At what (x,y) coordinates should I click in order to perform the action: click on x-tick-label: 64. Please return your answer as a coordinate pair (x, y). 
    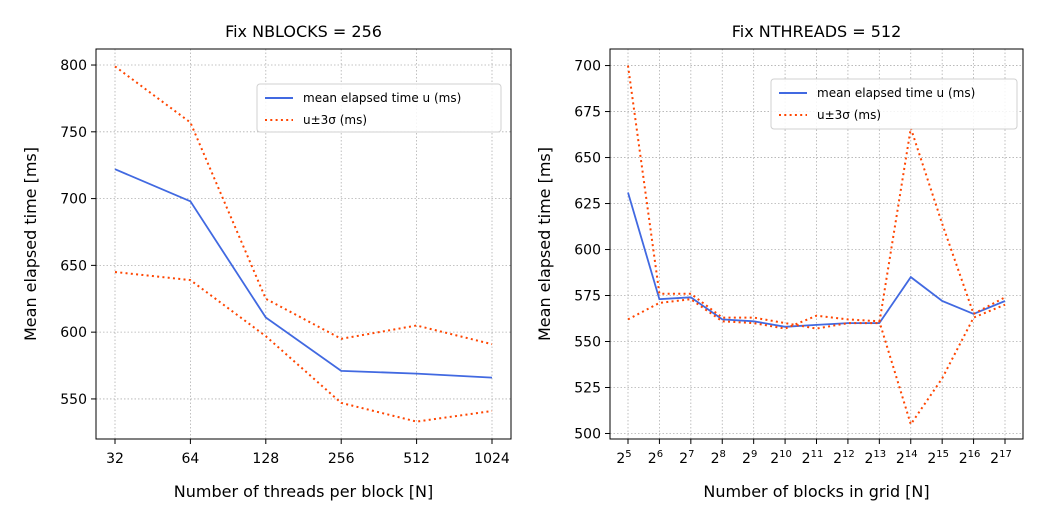
    Looking at the image, I should click on (190, 459).